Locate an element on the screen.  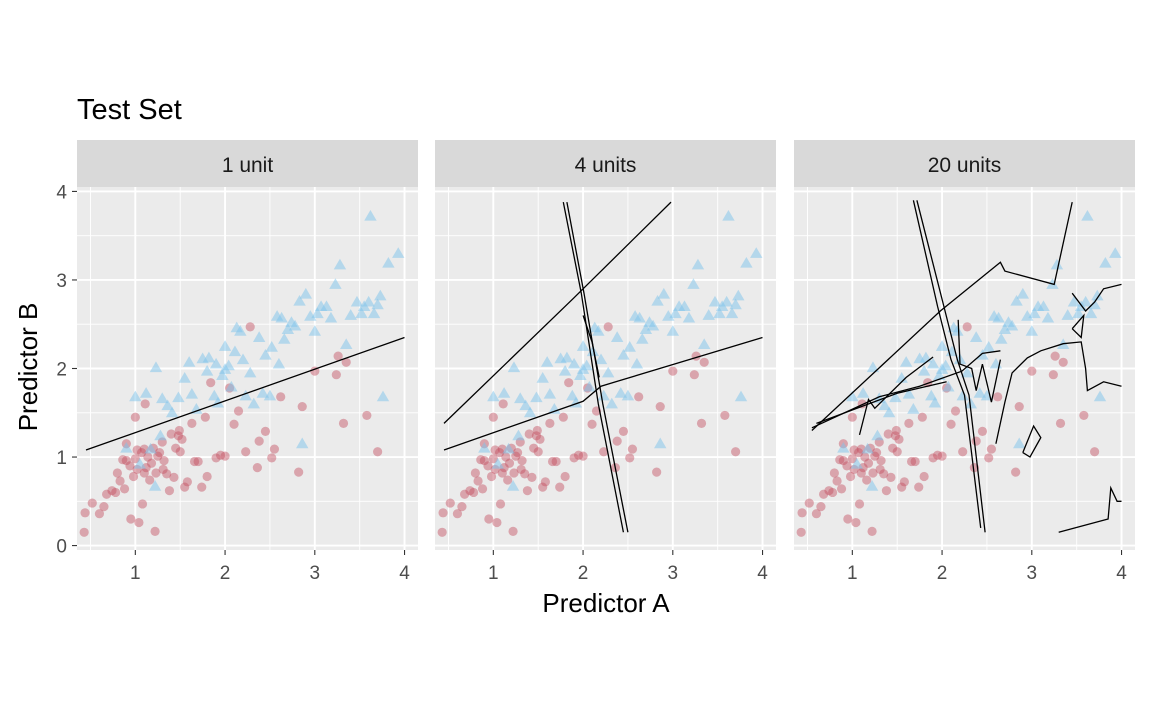
x-axis-label: Predictor A is located at coordinates (606, 603).